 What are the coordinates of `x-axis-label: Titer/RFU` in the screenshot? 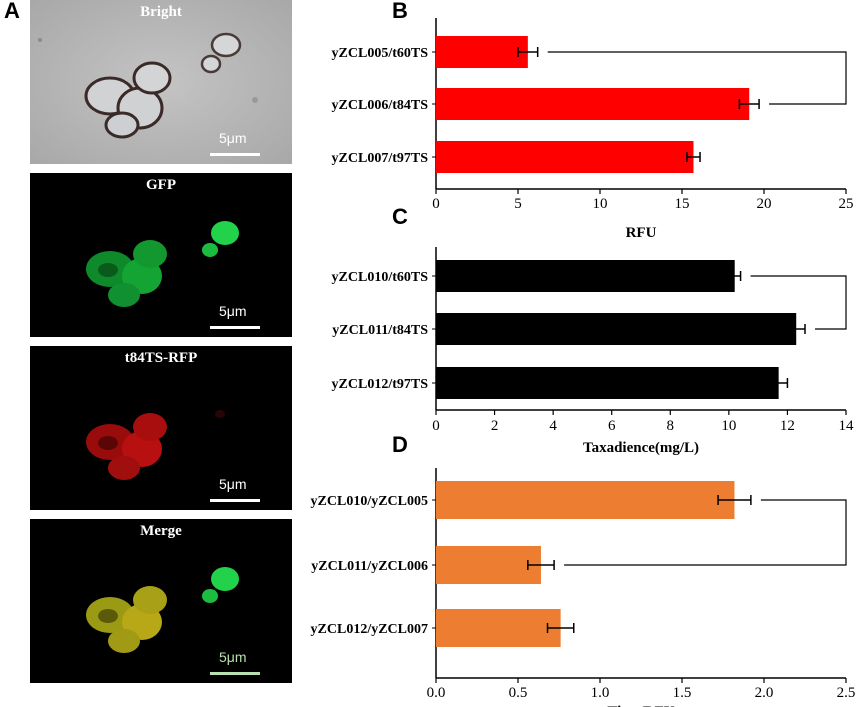 It's located at (640, 705).